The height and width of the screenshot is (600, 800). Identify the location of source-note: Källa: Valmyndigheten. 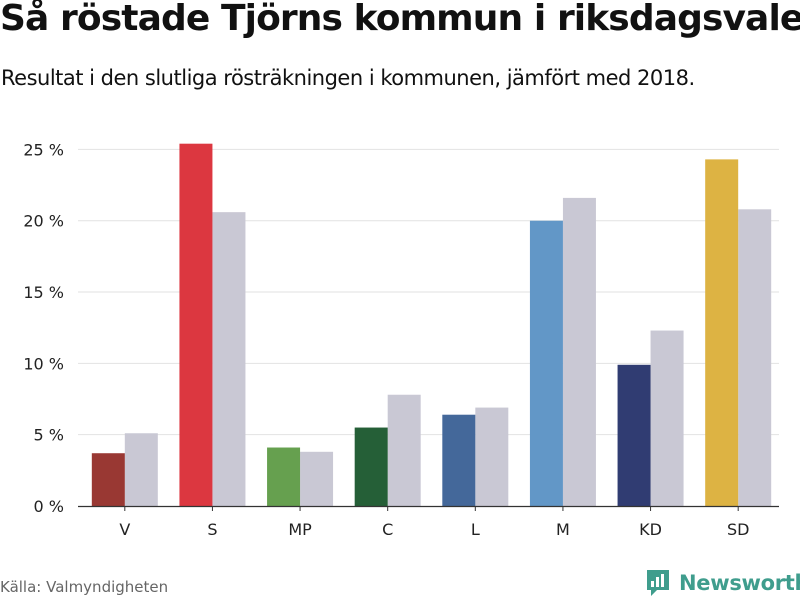
(84, 587).